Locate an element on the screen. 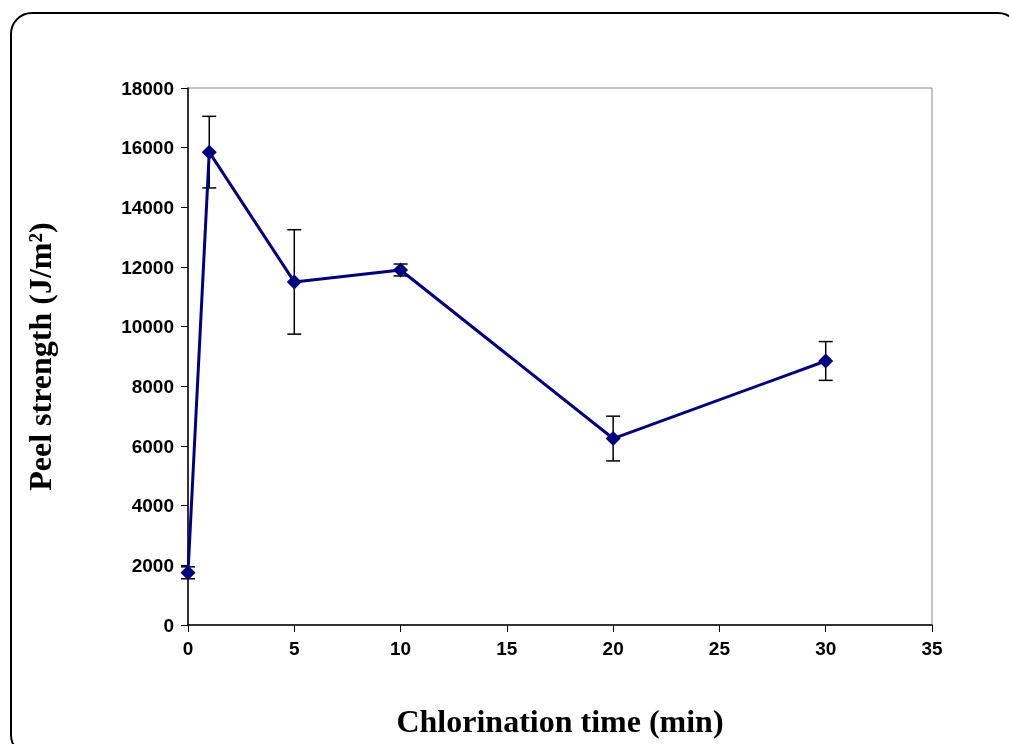 The width and height of the screenshot is (1009, 744). x-axis-title: Chlorination time (min) is located at coordinates (560, 721).